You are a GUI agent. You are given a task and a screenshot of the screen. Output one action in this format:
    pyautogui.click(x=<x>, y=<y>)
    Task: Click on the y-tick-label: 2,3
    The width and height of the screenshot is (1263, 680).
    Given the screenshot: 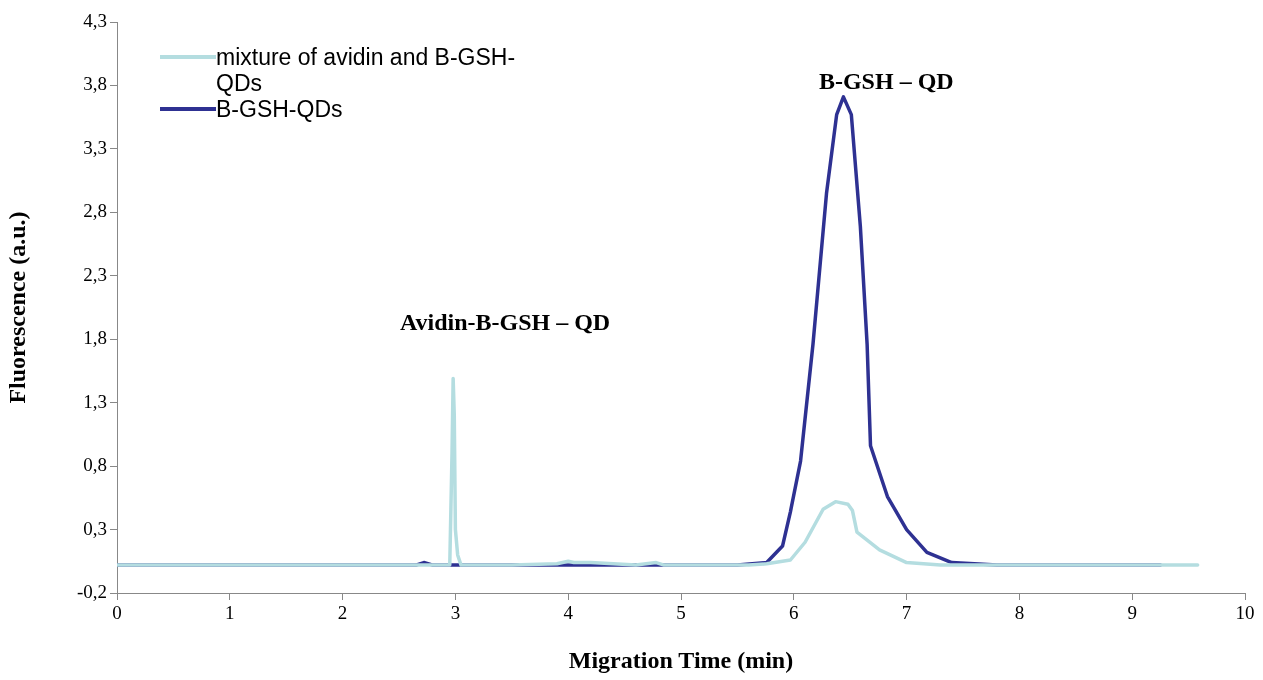 What is the action you would take?
    pyautogui.click(x=95, y=274)
    